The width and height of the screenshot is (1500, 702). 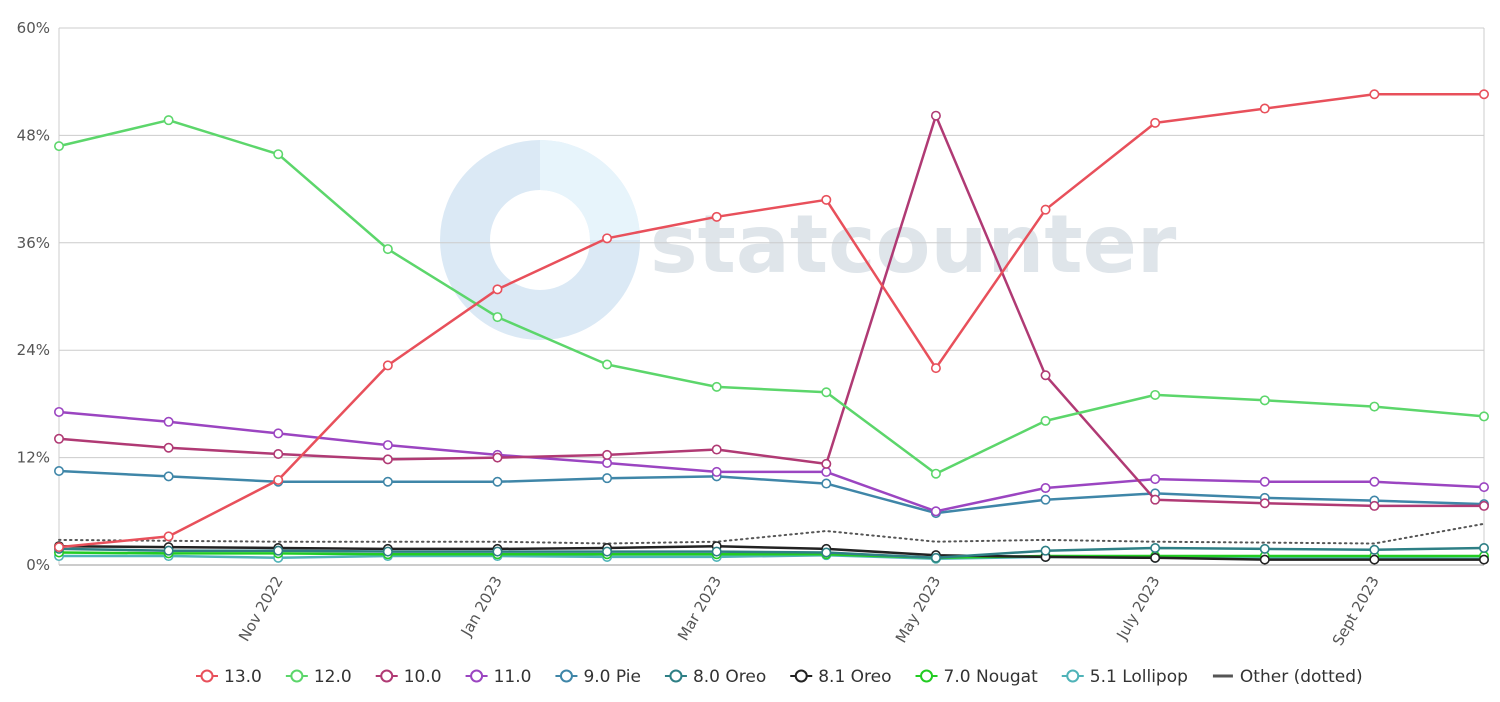 I want to click on legend-label: 7.0 Nougat, so click(x=991, y=677).